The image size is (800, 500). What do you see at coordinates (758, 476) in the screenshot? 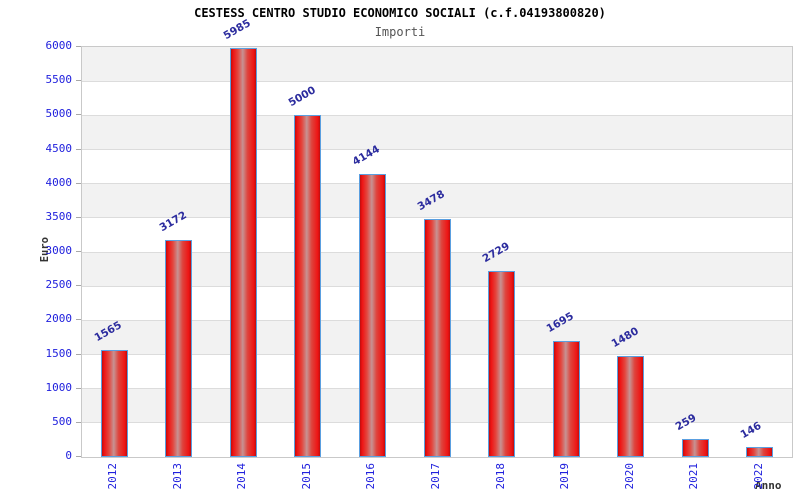
I see `x-tick-label: 2022` at bounding box center [758, 476].